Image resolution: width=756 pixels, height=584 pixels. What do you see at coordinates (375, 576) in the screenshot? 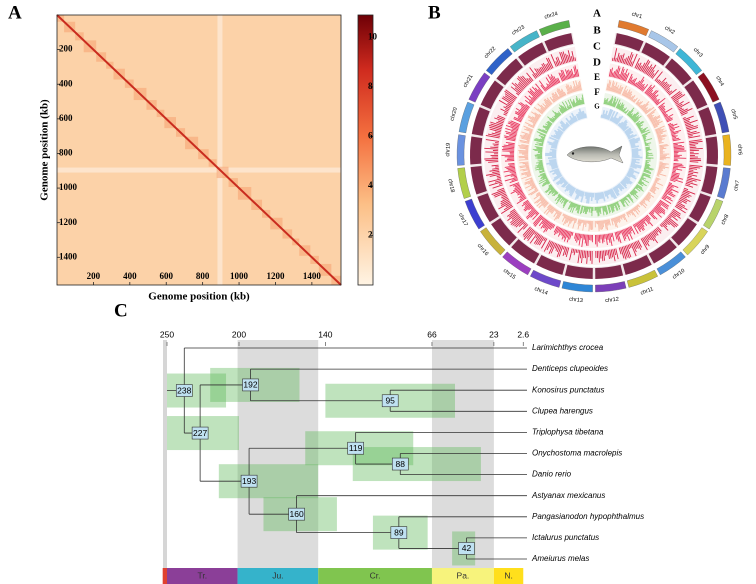
I see `period-bar` at bounding box center [375, 576].